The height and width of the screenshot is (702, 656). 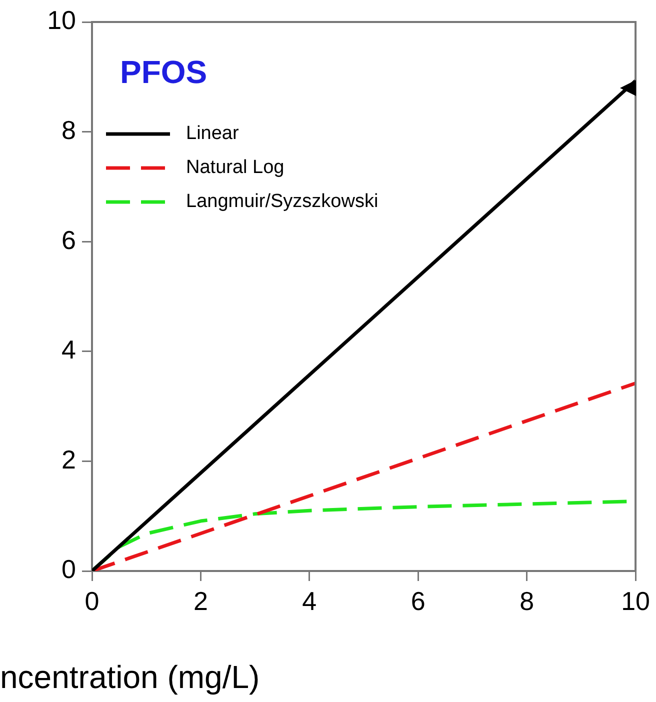 I want to click on x-tick-label: 2, so click(x=200, y=601).